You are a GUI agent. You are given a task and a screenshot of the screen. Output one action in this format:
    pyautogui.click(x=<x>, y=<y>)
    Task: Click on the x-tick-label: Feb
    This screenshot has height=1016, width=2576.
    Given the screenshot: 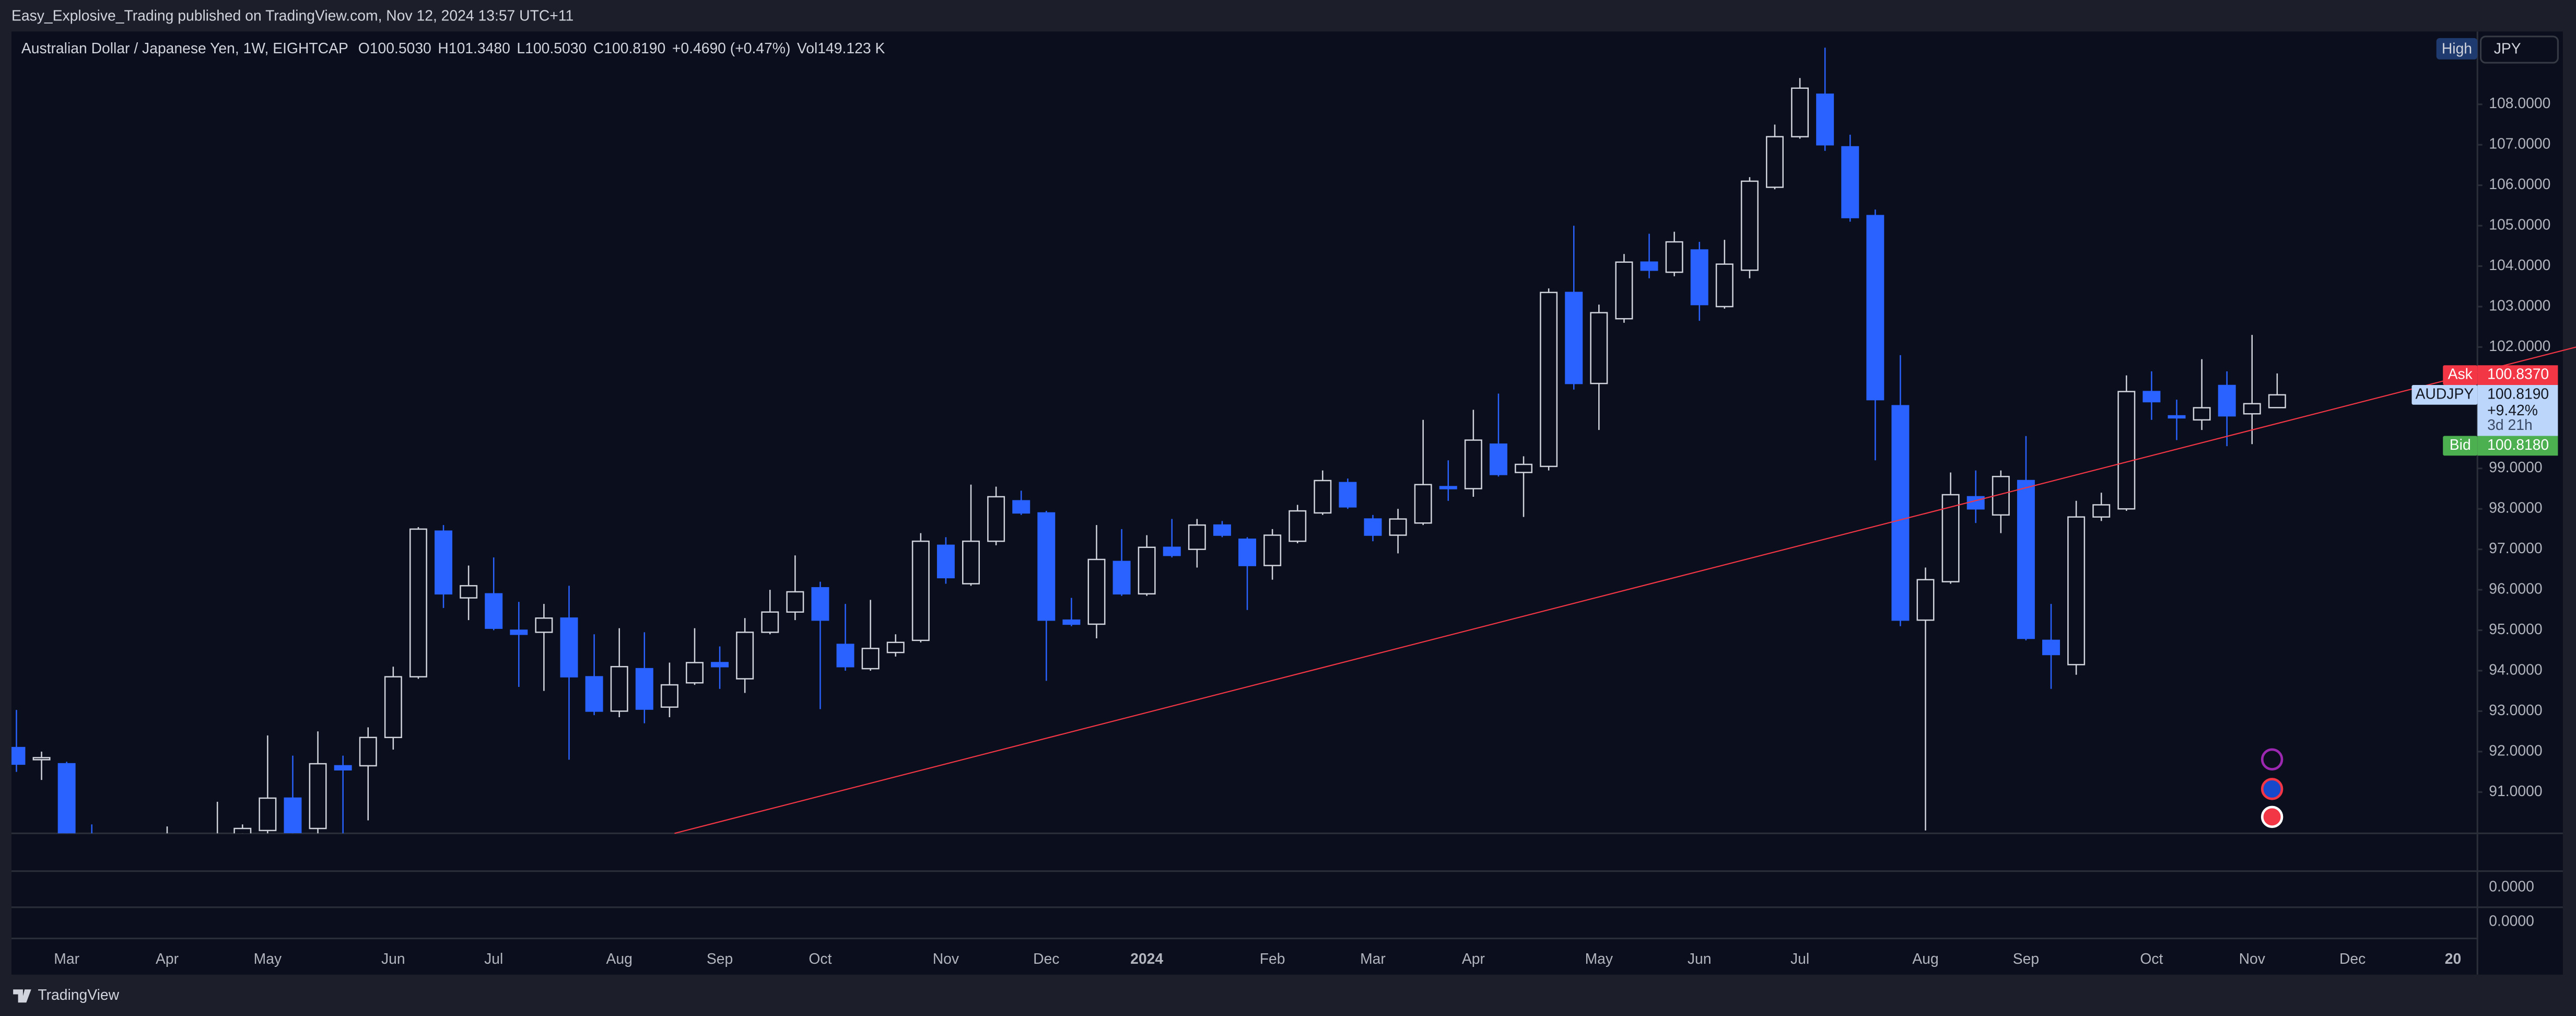 What is the action you would take?
    pyautogui.click(x=1272, y=958)
    